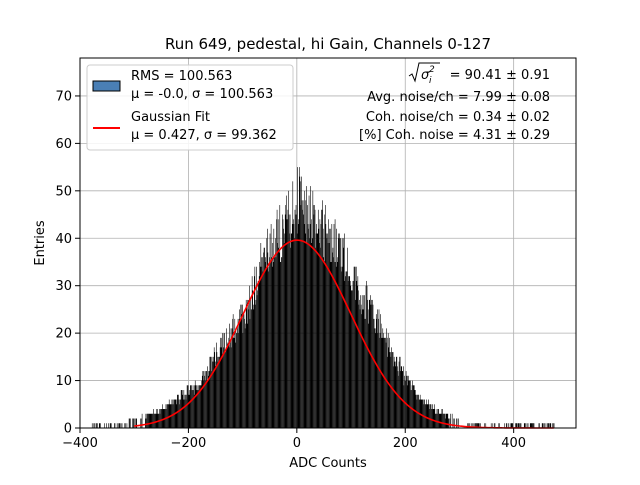  Describe the element at coordinates (454, 135) in the screenshot. I see `pct-coh-noise-label: [%] Coh. noise = 4.31 ± 0.29` at that location.